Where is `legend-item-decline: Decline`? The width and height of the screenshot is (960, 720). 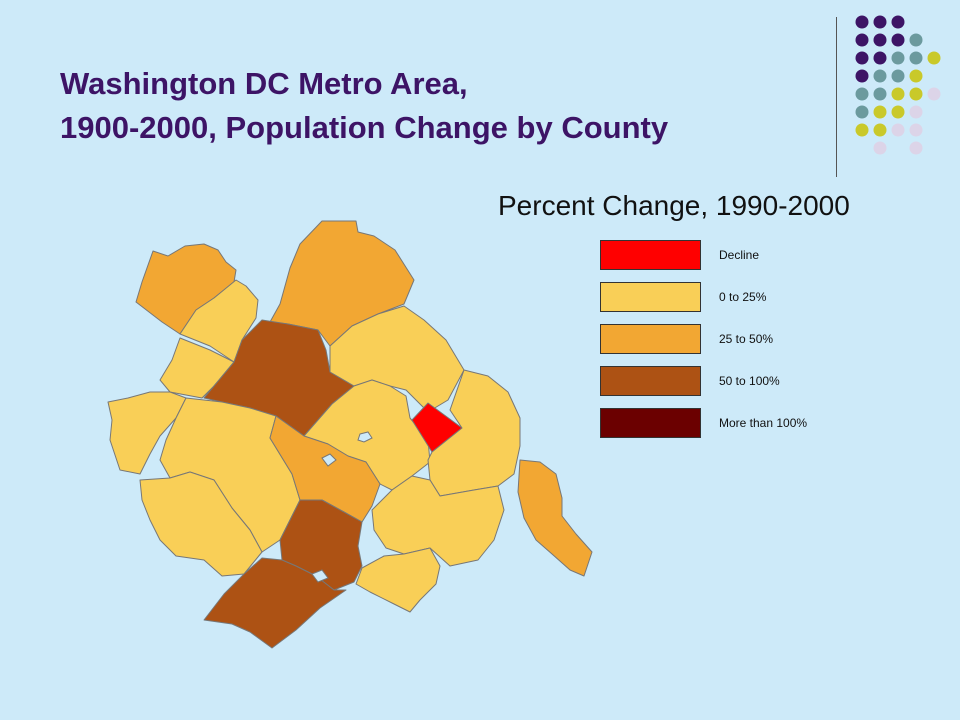 legend-item-decline: Decline is located at coordinates (750, 256).